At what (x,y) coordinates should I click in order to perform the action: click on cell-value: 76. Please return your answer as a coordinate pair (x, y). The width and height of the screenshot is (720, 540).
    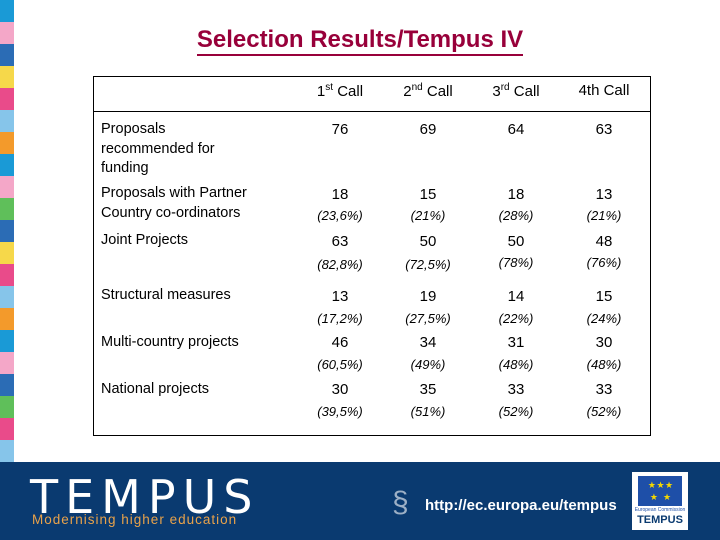
    Looking at the image, I should click on (340, 129).